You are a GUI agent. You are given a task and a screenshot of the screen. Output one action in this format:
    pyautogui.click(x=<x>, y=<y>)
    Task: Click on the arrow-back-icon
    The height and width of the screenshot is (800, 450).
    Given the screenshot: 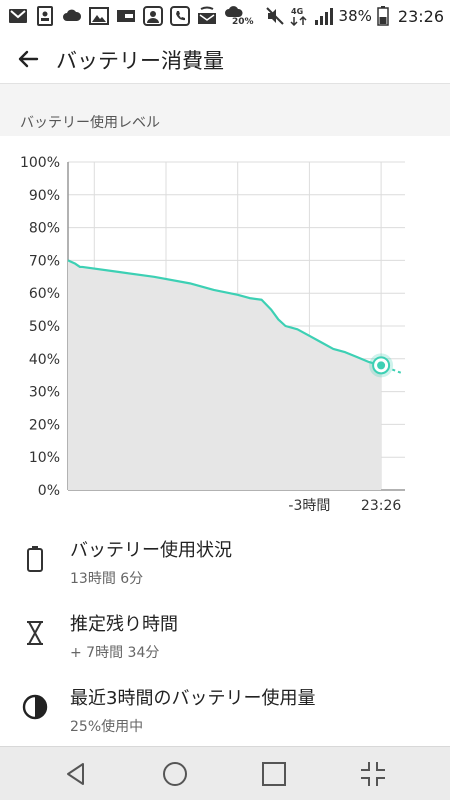 What is the action you would take?
    pyautogui.click(x=28, y=59)
    